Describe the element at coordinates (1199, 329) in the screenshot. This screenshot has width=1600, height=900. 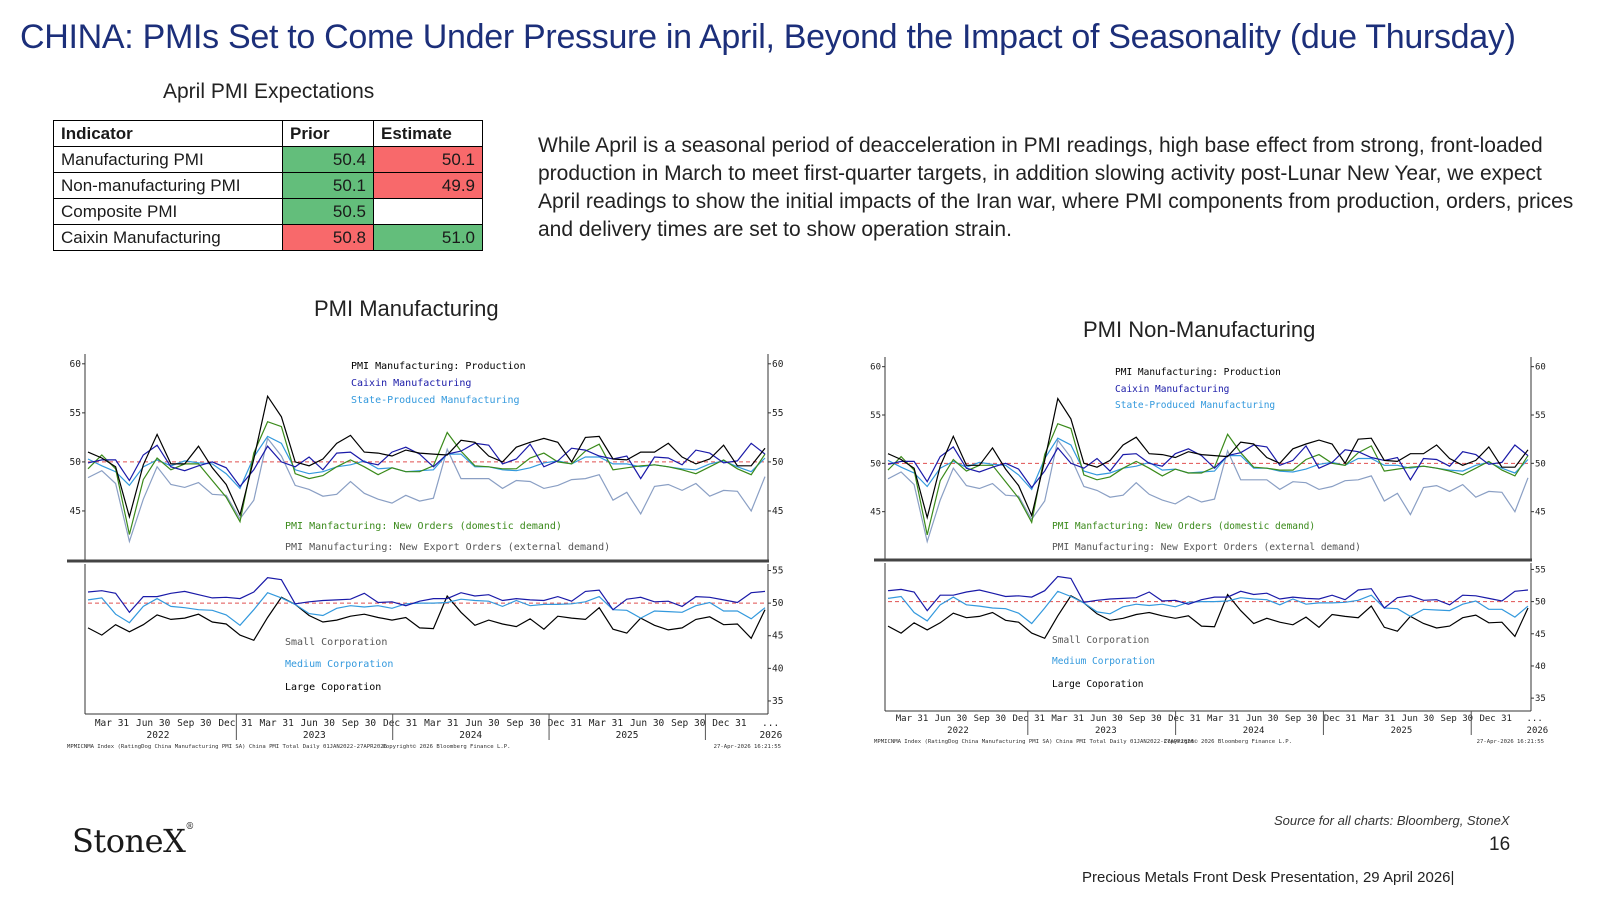
I see `chart-title-non-manufacturing: PMI Non-Manufacturing` at that location.